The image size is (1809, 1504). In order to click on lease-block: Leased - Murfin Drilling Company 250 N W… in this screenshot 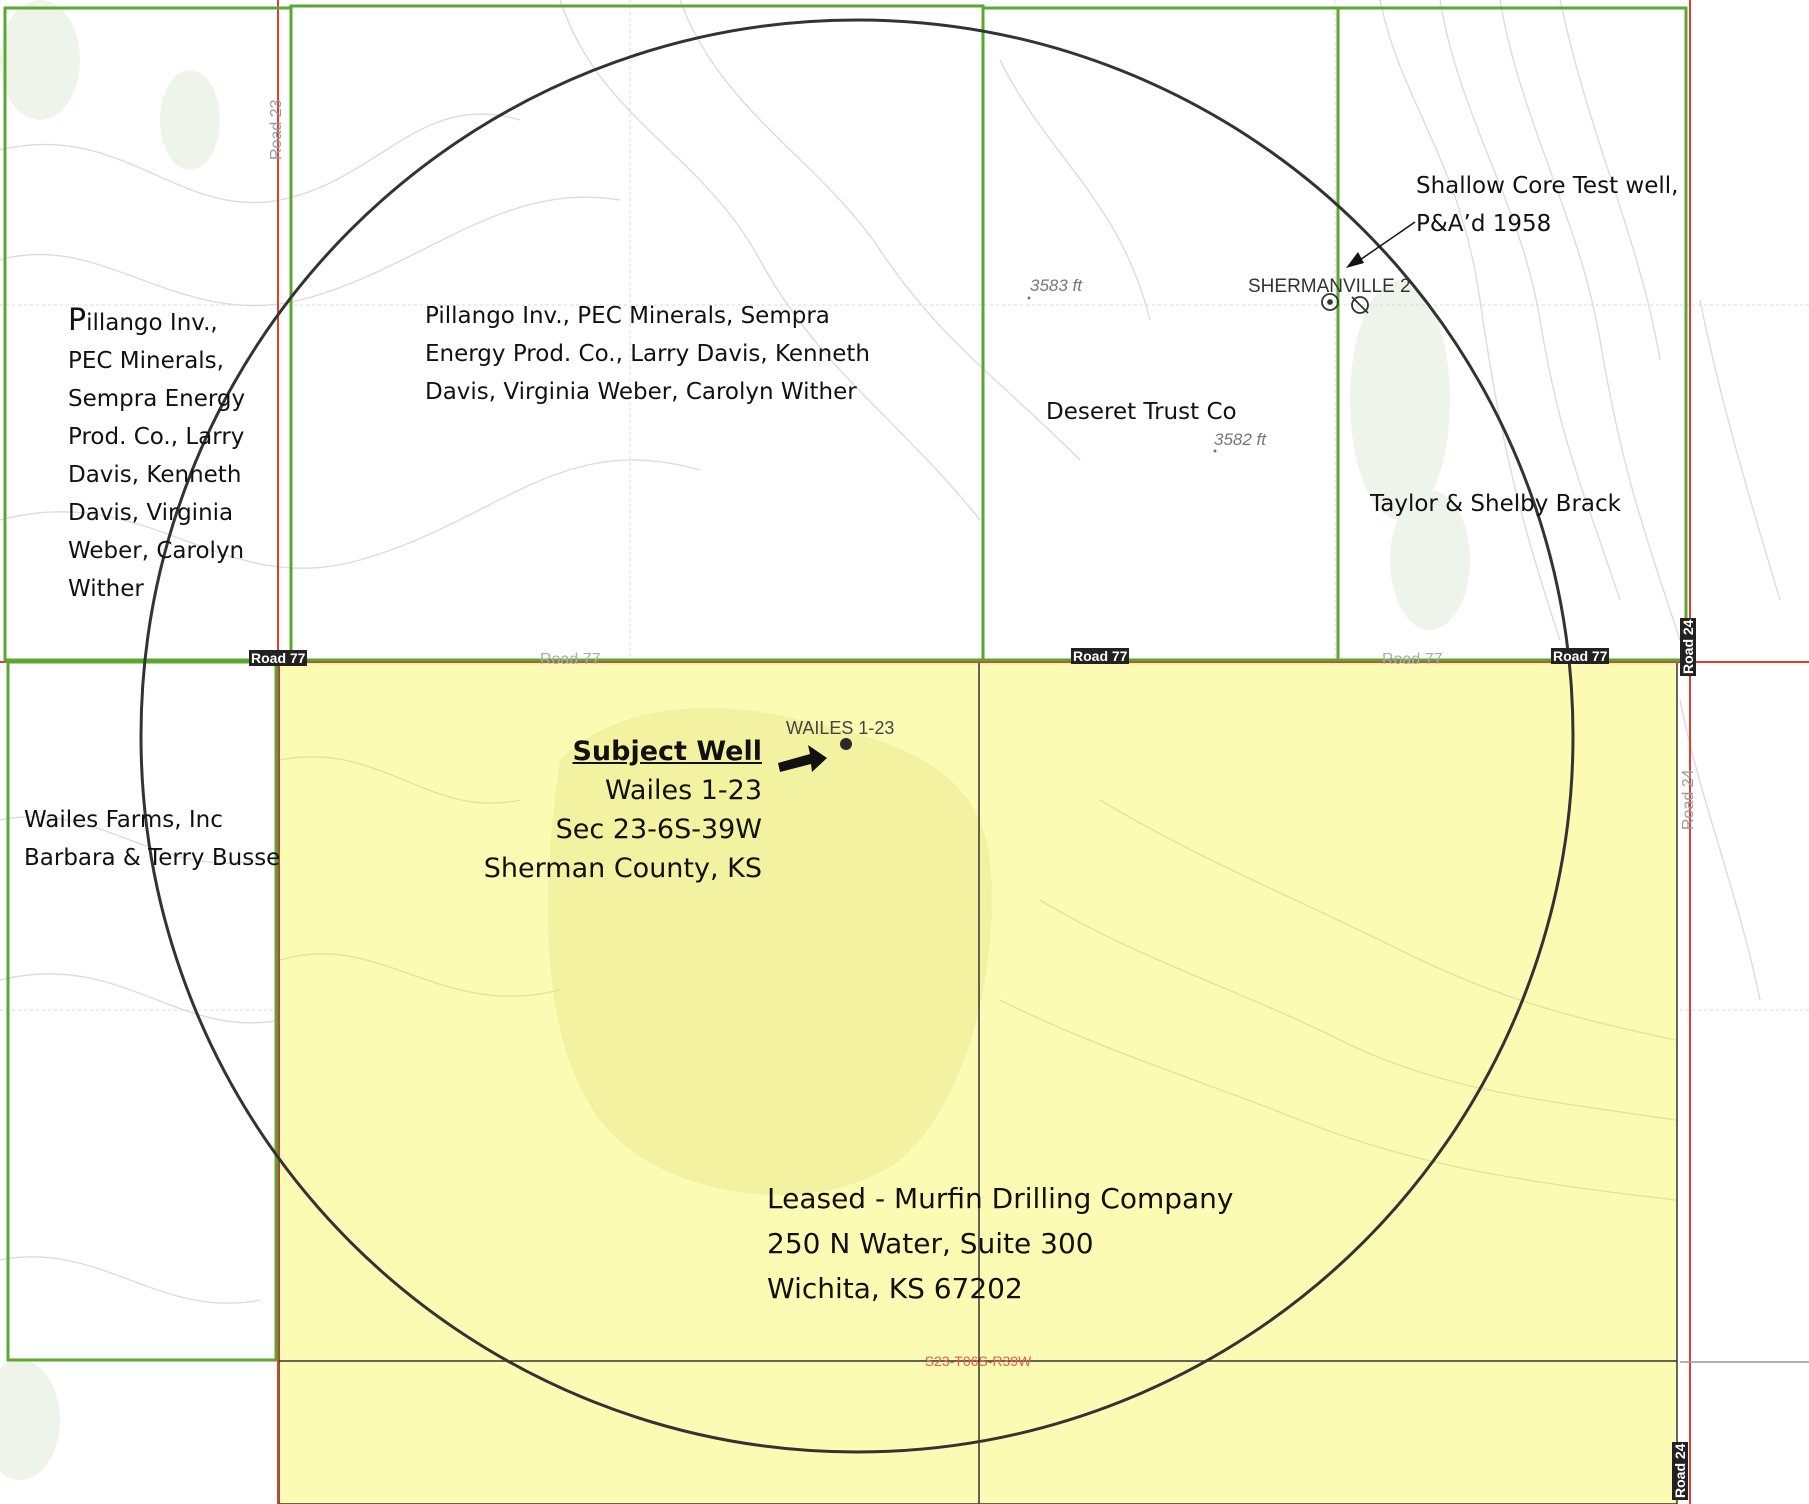, I will do `click(1000, 1243)`.